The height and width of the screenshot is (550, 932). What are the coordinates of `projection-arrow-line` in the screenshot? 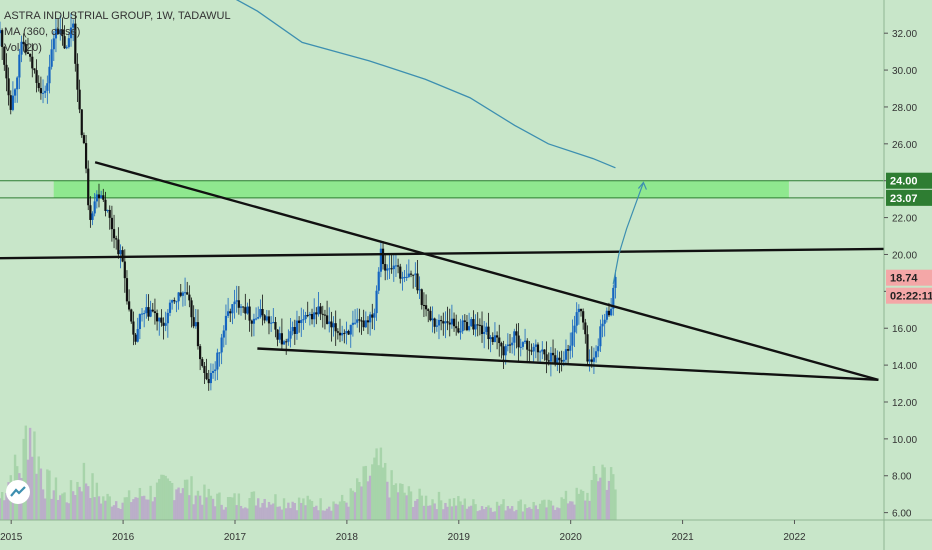 It's located at (628, 233).